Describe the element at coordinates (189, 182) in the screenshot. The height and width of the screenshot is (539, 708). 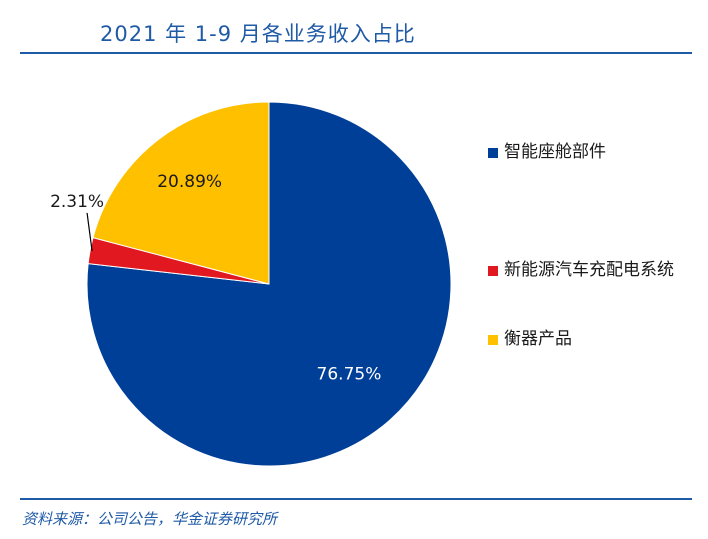
I see `pie-label-scale: 20.89%` at that location.